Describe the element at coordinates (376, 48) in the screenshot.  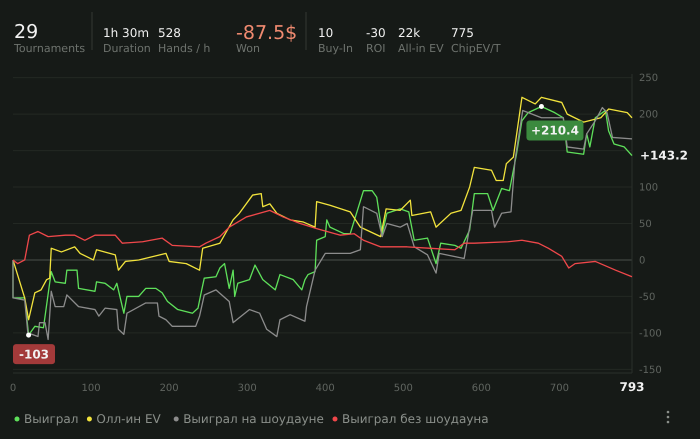
I see `text: ROI` at that location.